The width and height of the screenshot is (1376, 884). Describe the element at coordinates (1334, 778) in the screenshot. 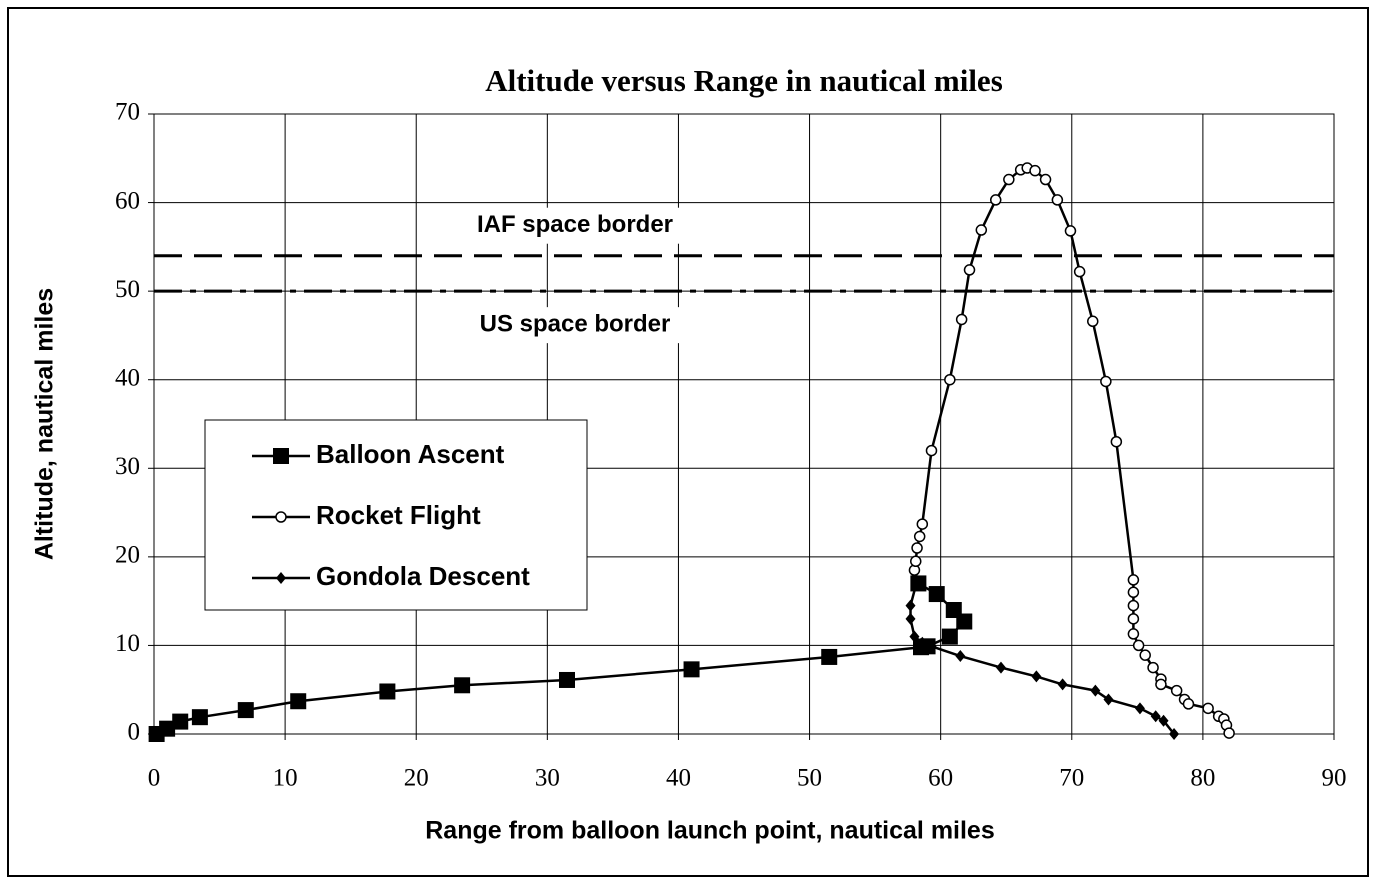

I see `x-tick-label: 90` at that location.